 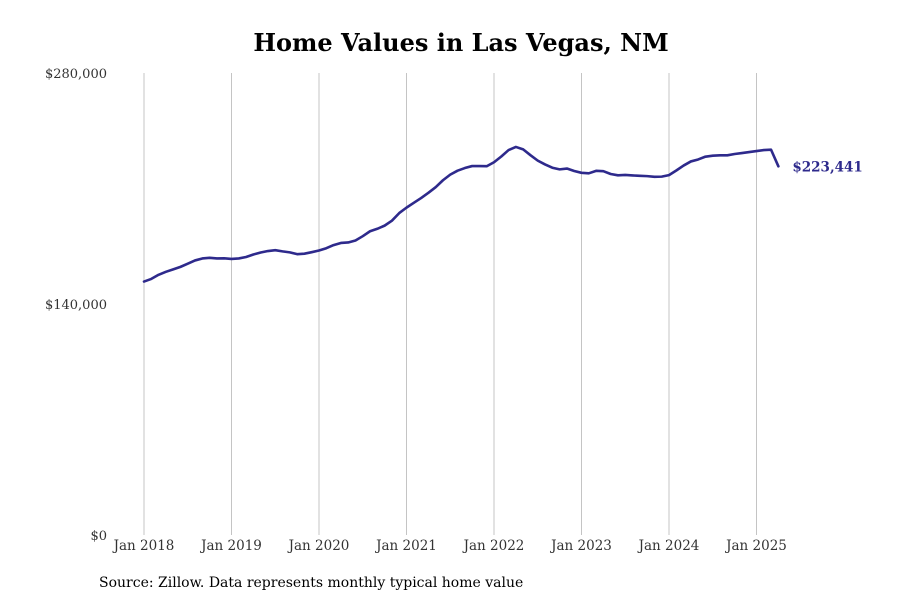 I want to click on y-tick-label: $140,000, so click(x=76, y=305).